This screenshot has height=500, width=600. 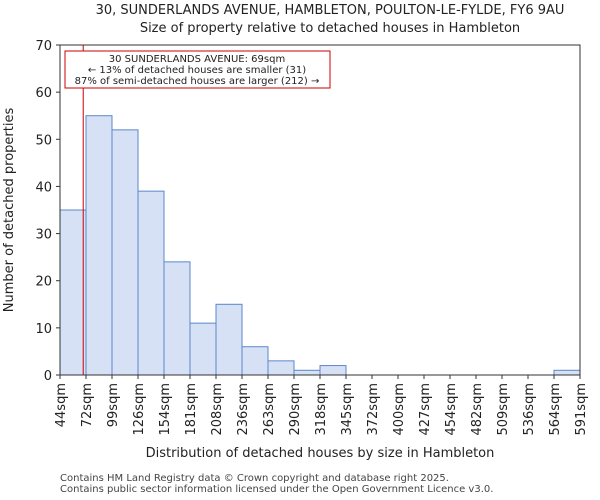 What do you see at coordinates (47, 211) in the screenshot?
I see `y-axis: 0 10 20 30 40 50 60 70` at bounding box center [47, 211].